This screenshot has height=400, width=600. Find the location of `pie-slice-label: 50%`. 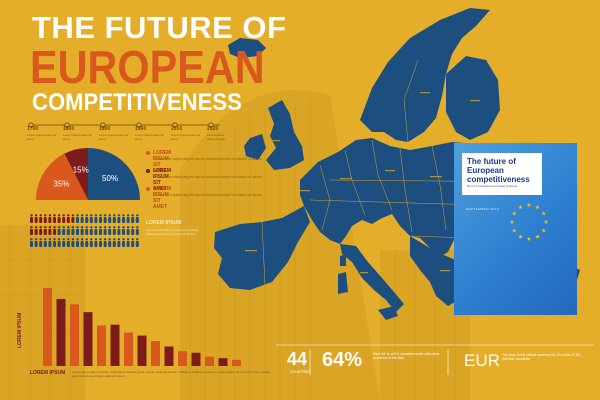

pie-slice-label: 50% is located at coordinates (110, 178).